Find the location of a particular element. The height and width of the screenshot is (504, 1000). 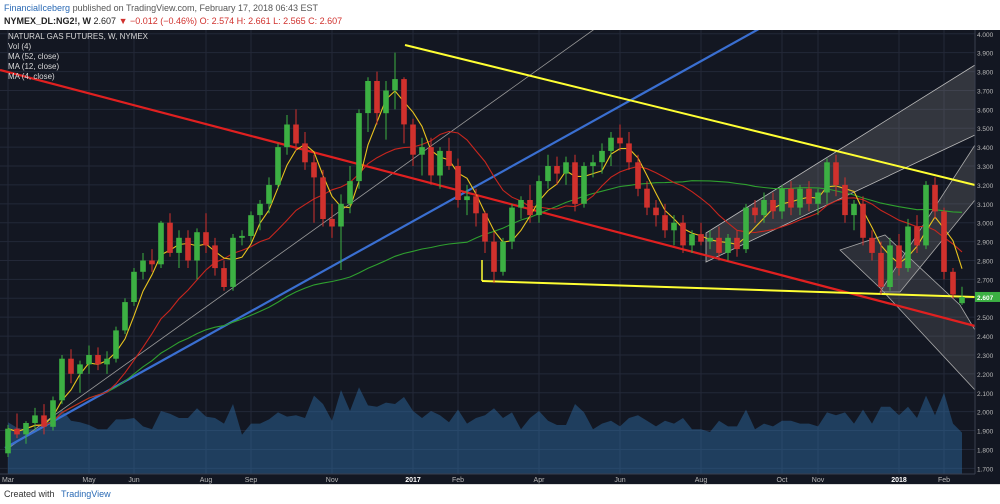

publisher-name: FinancialIceberg is located at coordinates (37, 8).